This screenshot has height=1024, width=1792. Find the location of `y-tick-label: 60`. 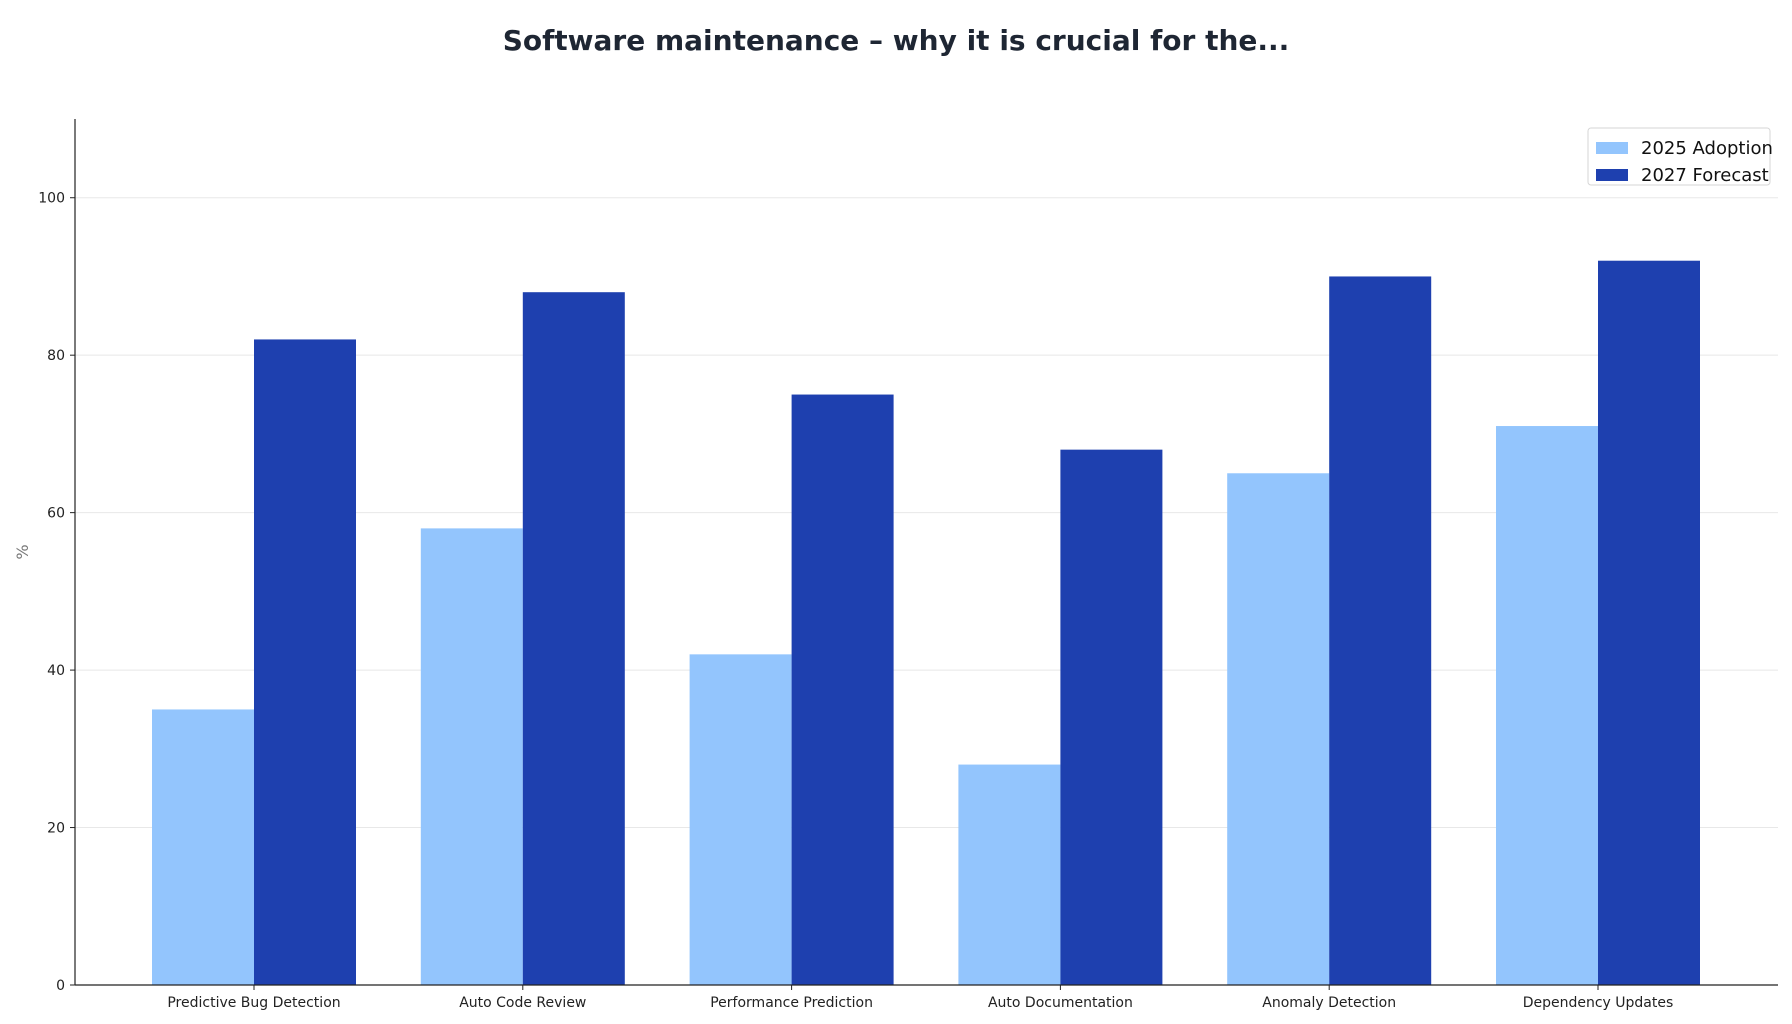

y-tick-label: 60 is located at coordinates (56, 514).